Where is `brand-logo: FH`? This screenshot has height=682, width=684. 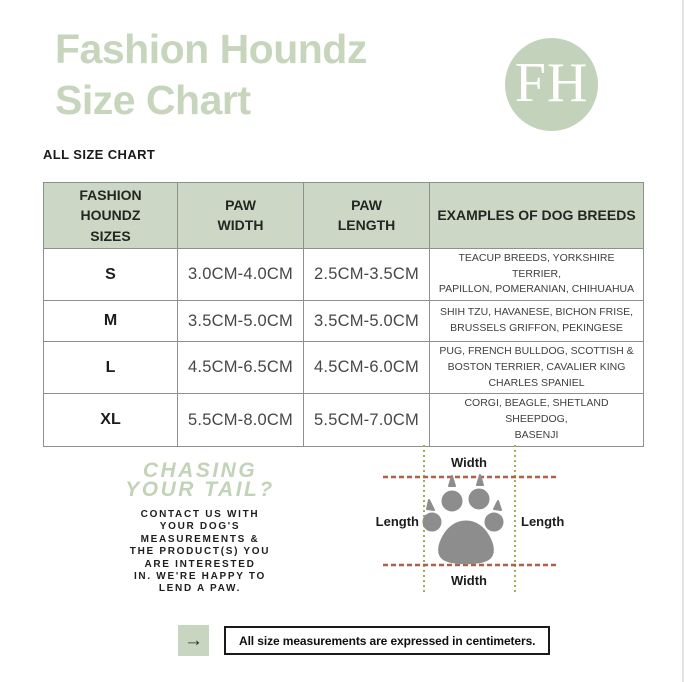 brand-logo: FH is located at coordinates (551, 84).